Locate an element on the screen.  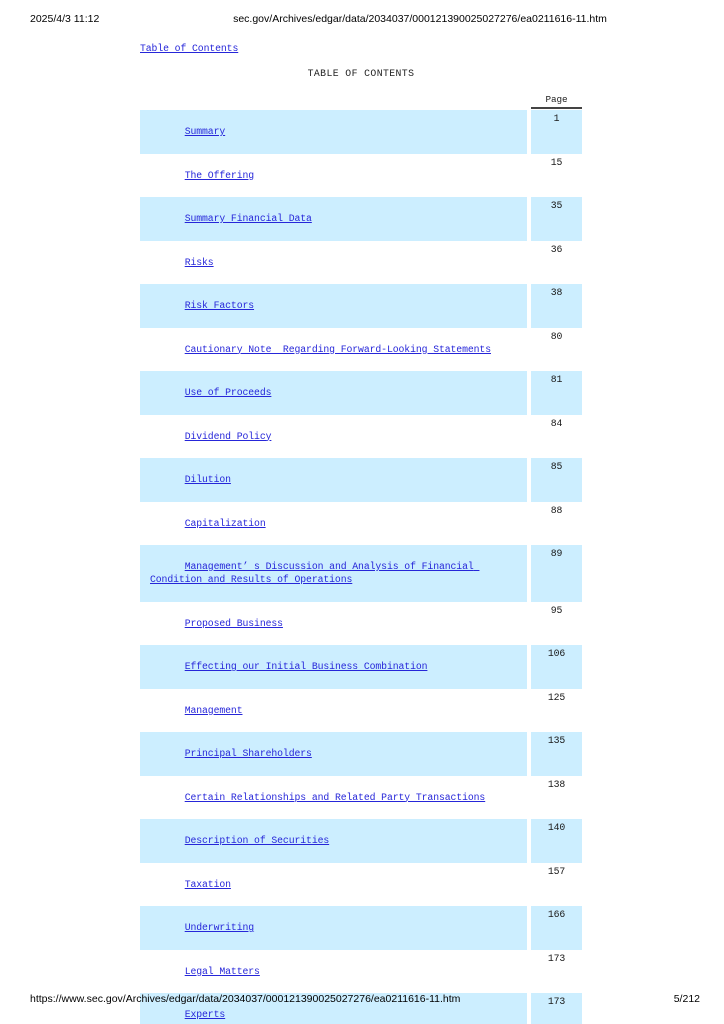
toc-page-number: 166 is located at coordinates (556, 928).